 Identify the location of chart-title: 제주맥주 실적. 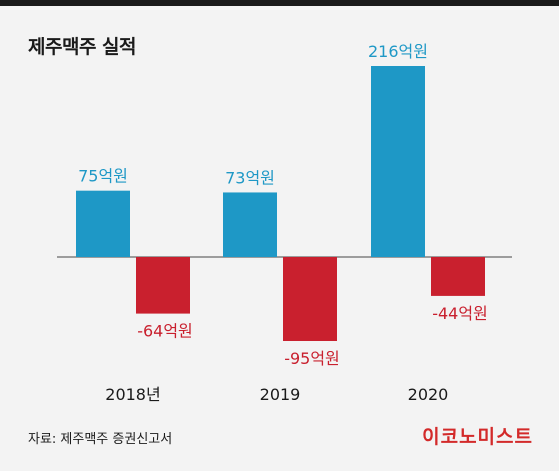
(82, 47).